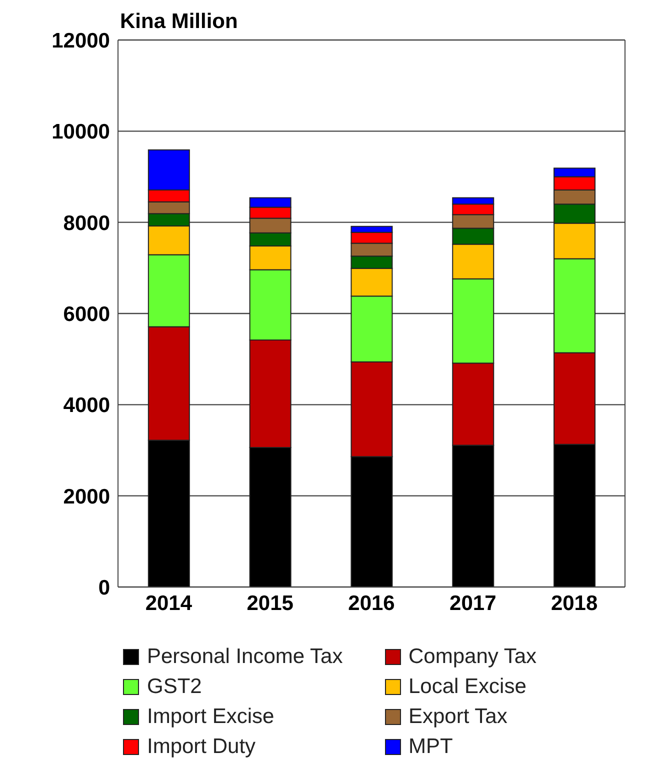 The width and height of the screenshot is (646, 764). I want to click on y-tick-label: 4000, so click(86, 406).